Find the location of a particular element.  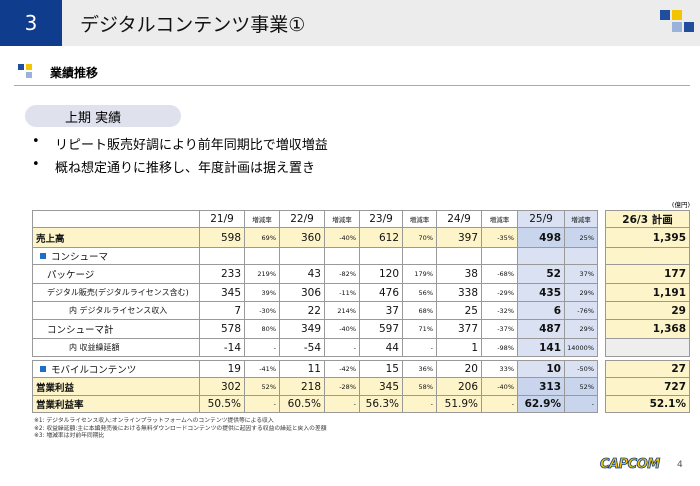

cell: 435 is located at coordinates (541, 293).